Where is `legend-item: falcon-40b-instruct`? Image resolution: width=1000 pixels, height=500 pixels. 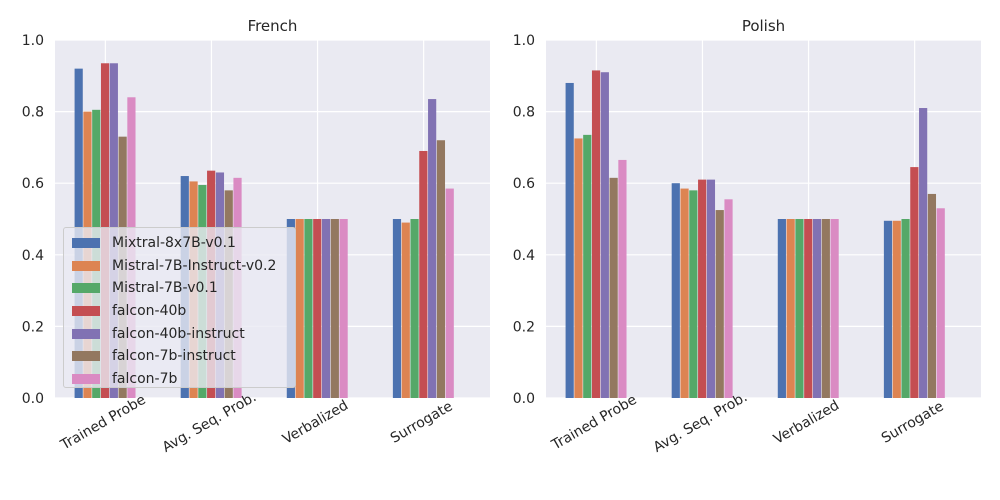 legend-item: falcon-40b-instruct is located at coordinates (183, 333).